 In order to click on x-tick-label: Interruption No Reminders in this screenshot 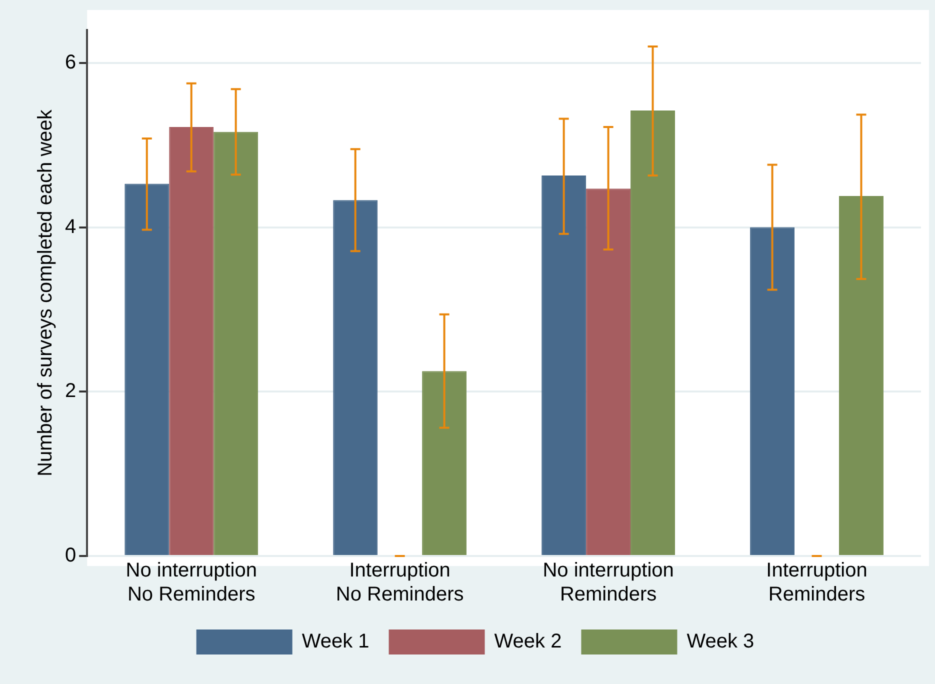, I will do `click(400, 583)`.